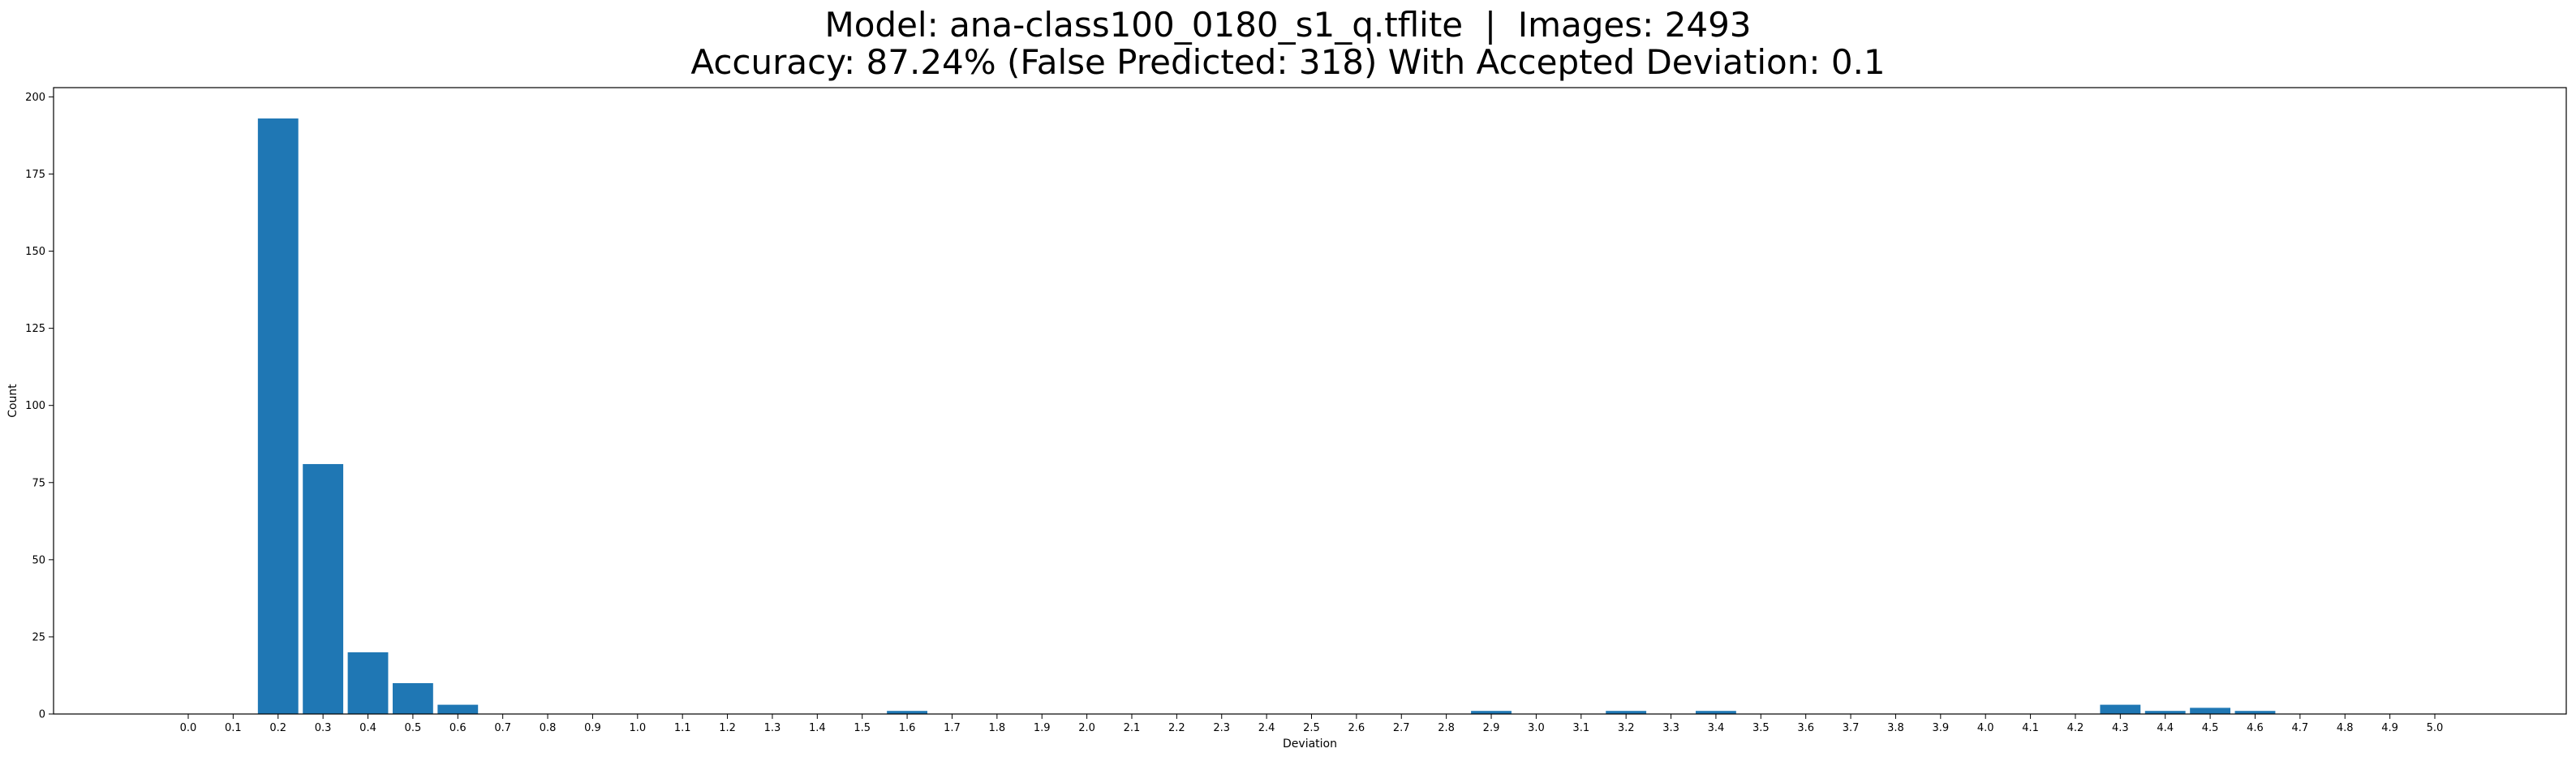  Describe the element at coordinates (42, 715) in the screenshot. I see `y-tick-label: 0` at that location.